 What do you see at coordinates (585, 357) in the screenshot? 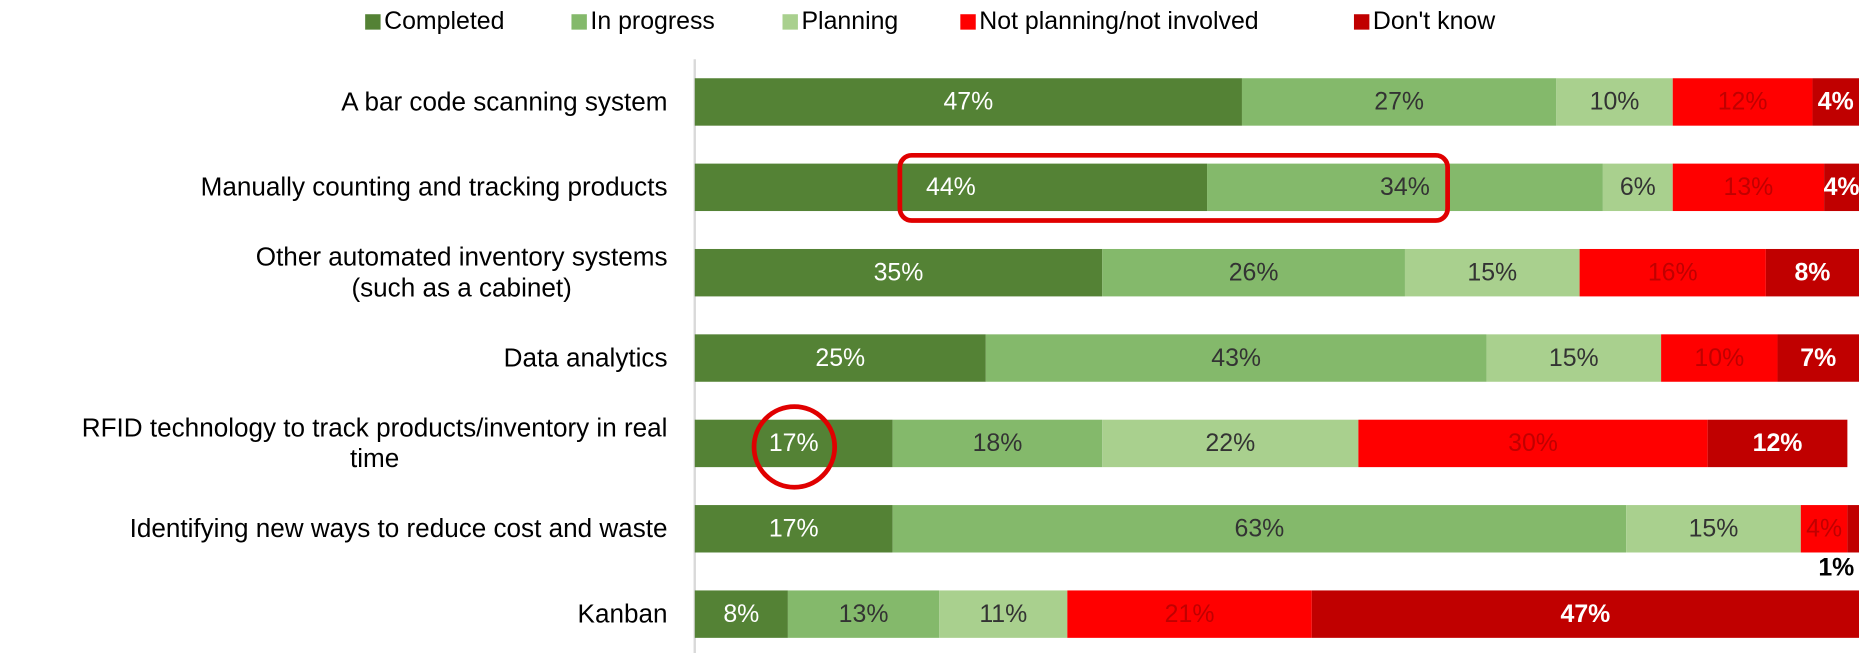
I see `category-label: Data analytics` at bounding box center [585, 357].